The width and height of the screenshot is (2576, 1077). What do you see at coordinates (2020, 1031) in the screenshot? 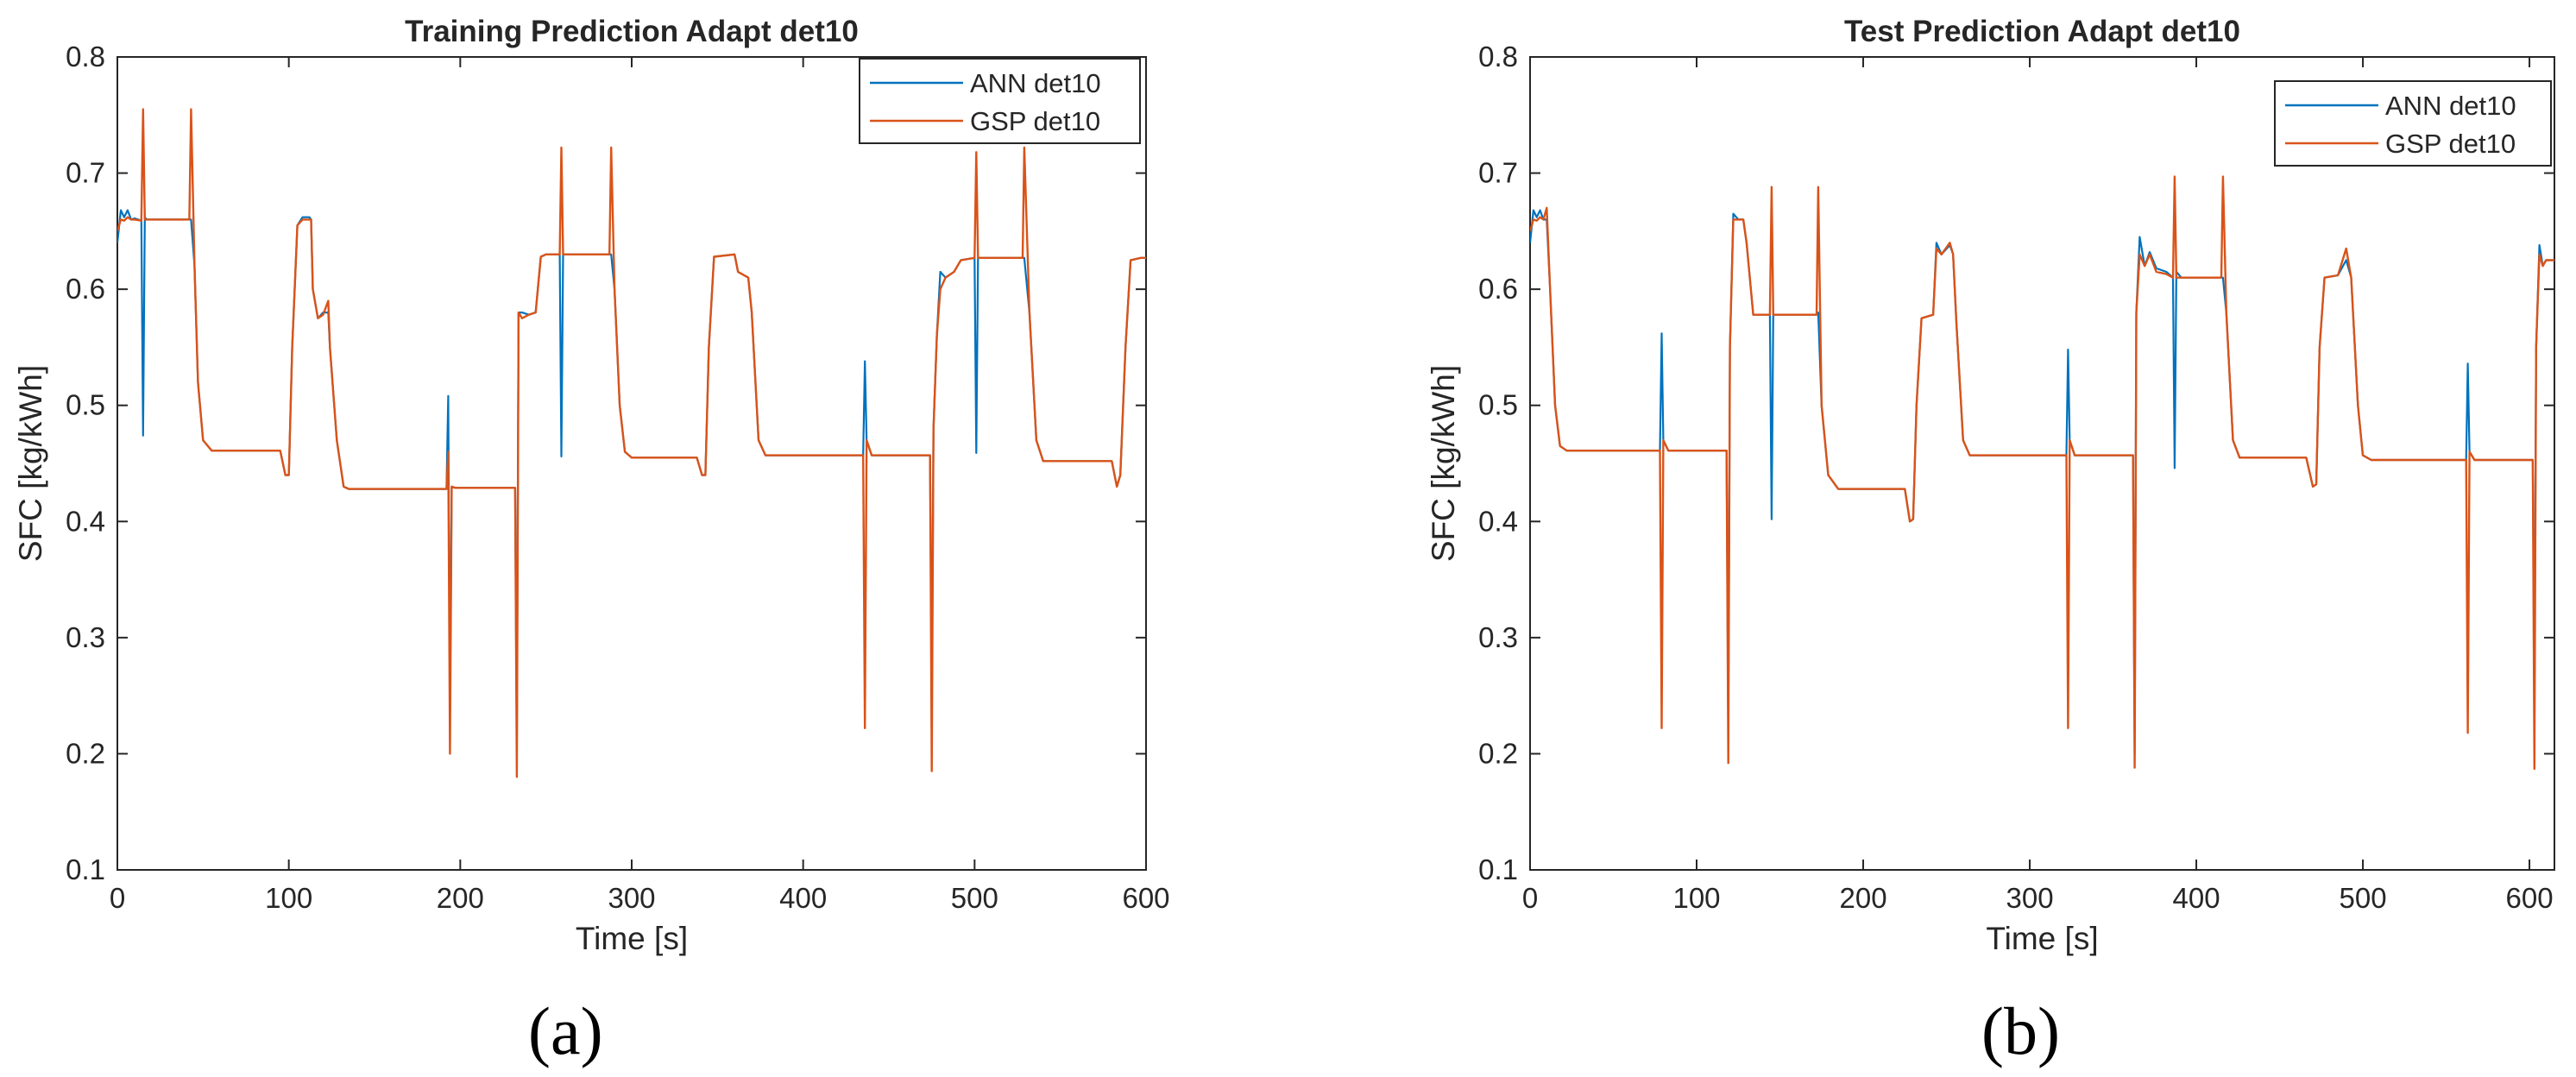
I see `panel-label-b: (b)` at bounding box center [2020, 1031].